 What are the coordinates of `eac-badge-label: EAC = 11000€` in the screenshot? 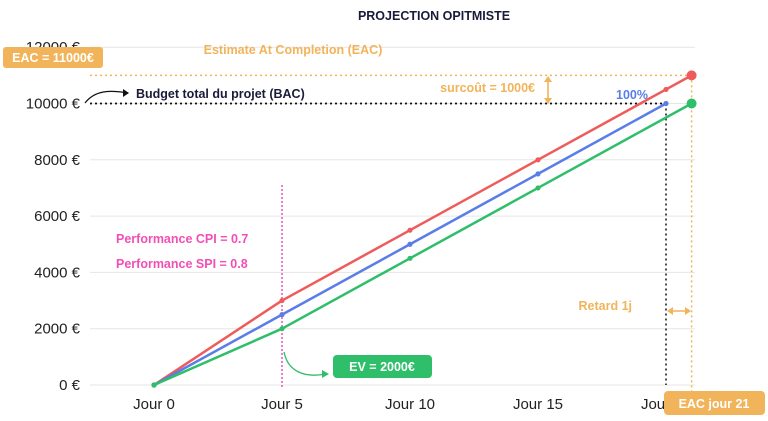 It's located at (53, 58).